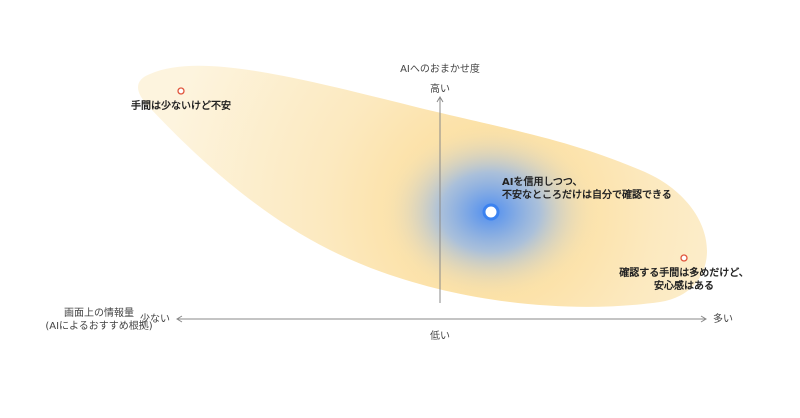  Describe the element at coordinates (542, 181) in the screenshot. I see `point-label: AIを信用しつつ、` at that location.